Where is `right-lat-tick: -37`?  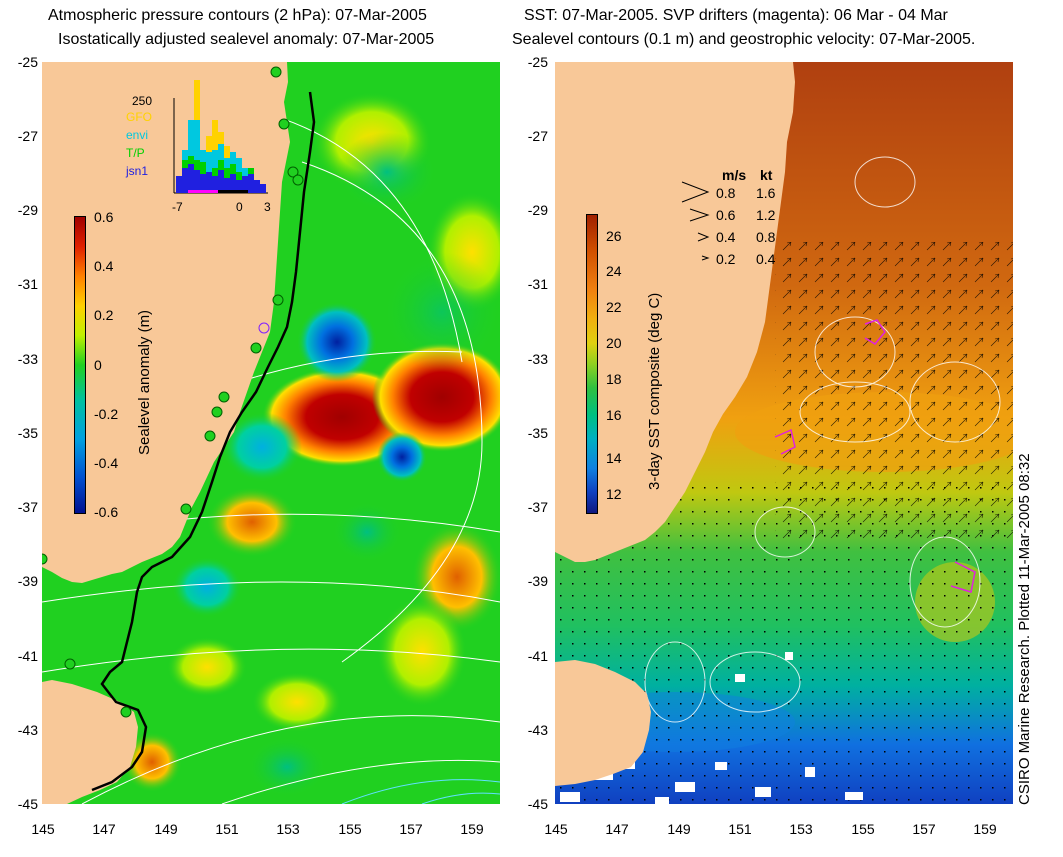
right-lat-tick: -37 is located at coordinates (537, 507).